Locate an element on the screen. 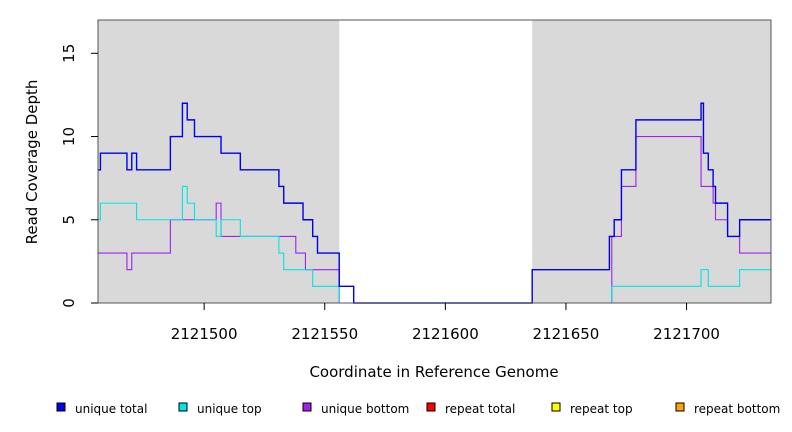  legend-item: repeat bottom is located at coordinates (727, 409).